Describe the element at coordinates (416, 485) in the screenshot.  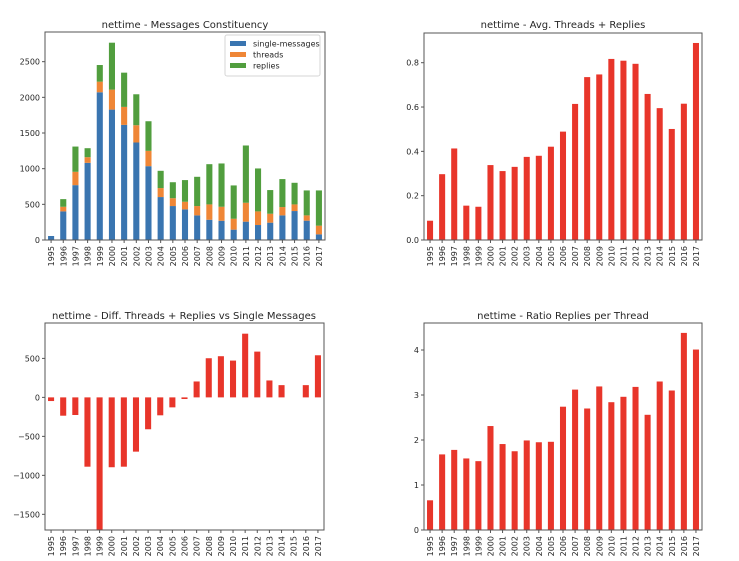
I see `y-tick-label: 1` at that location.